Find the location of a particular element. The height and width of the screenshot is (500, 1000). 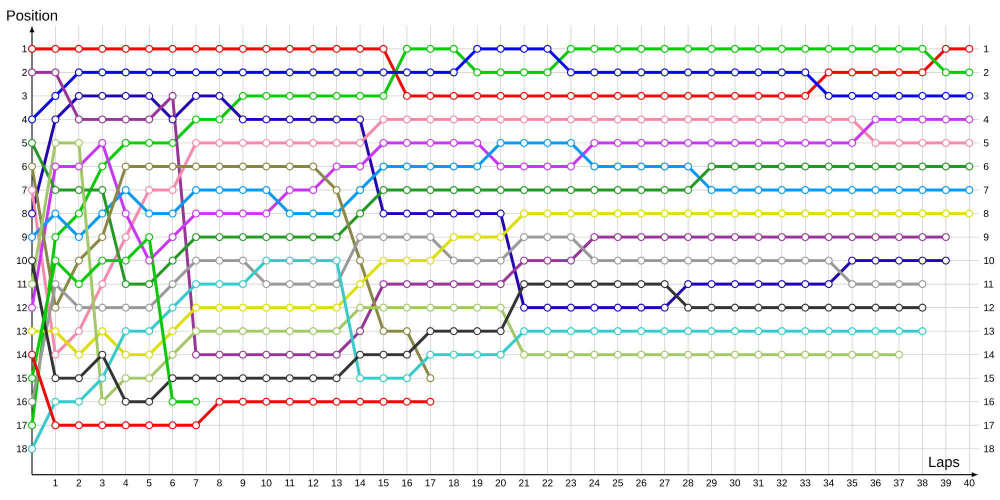

x-tick-label: 5 is located at coordinates (149, 482).